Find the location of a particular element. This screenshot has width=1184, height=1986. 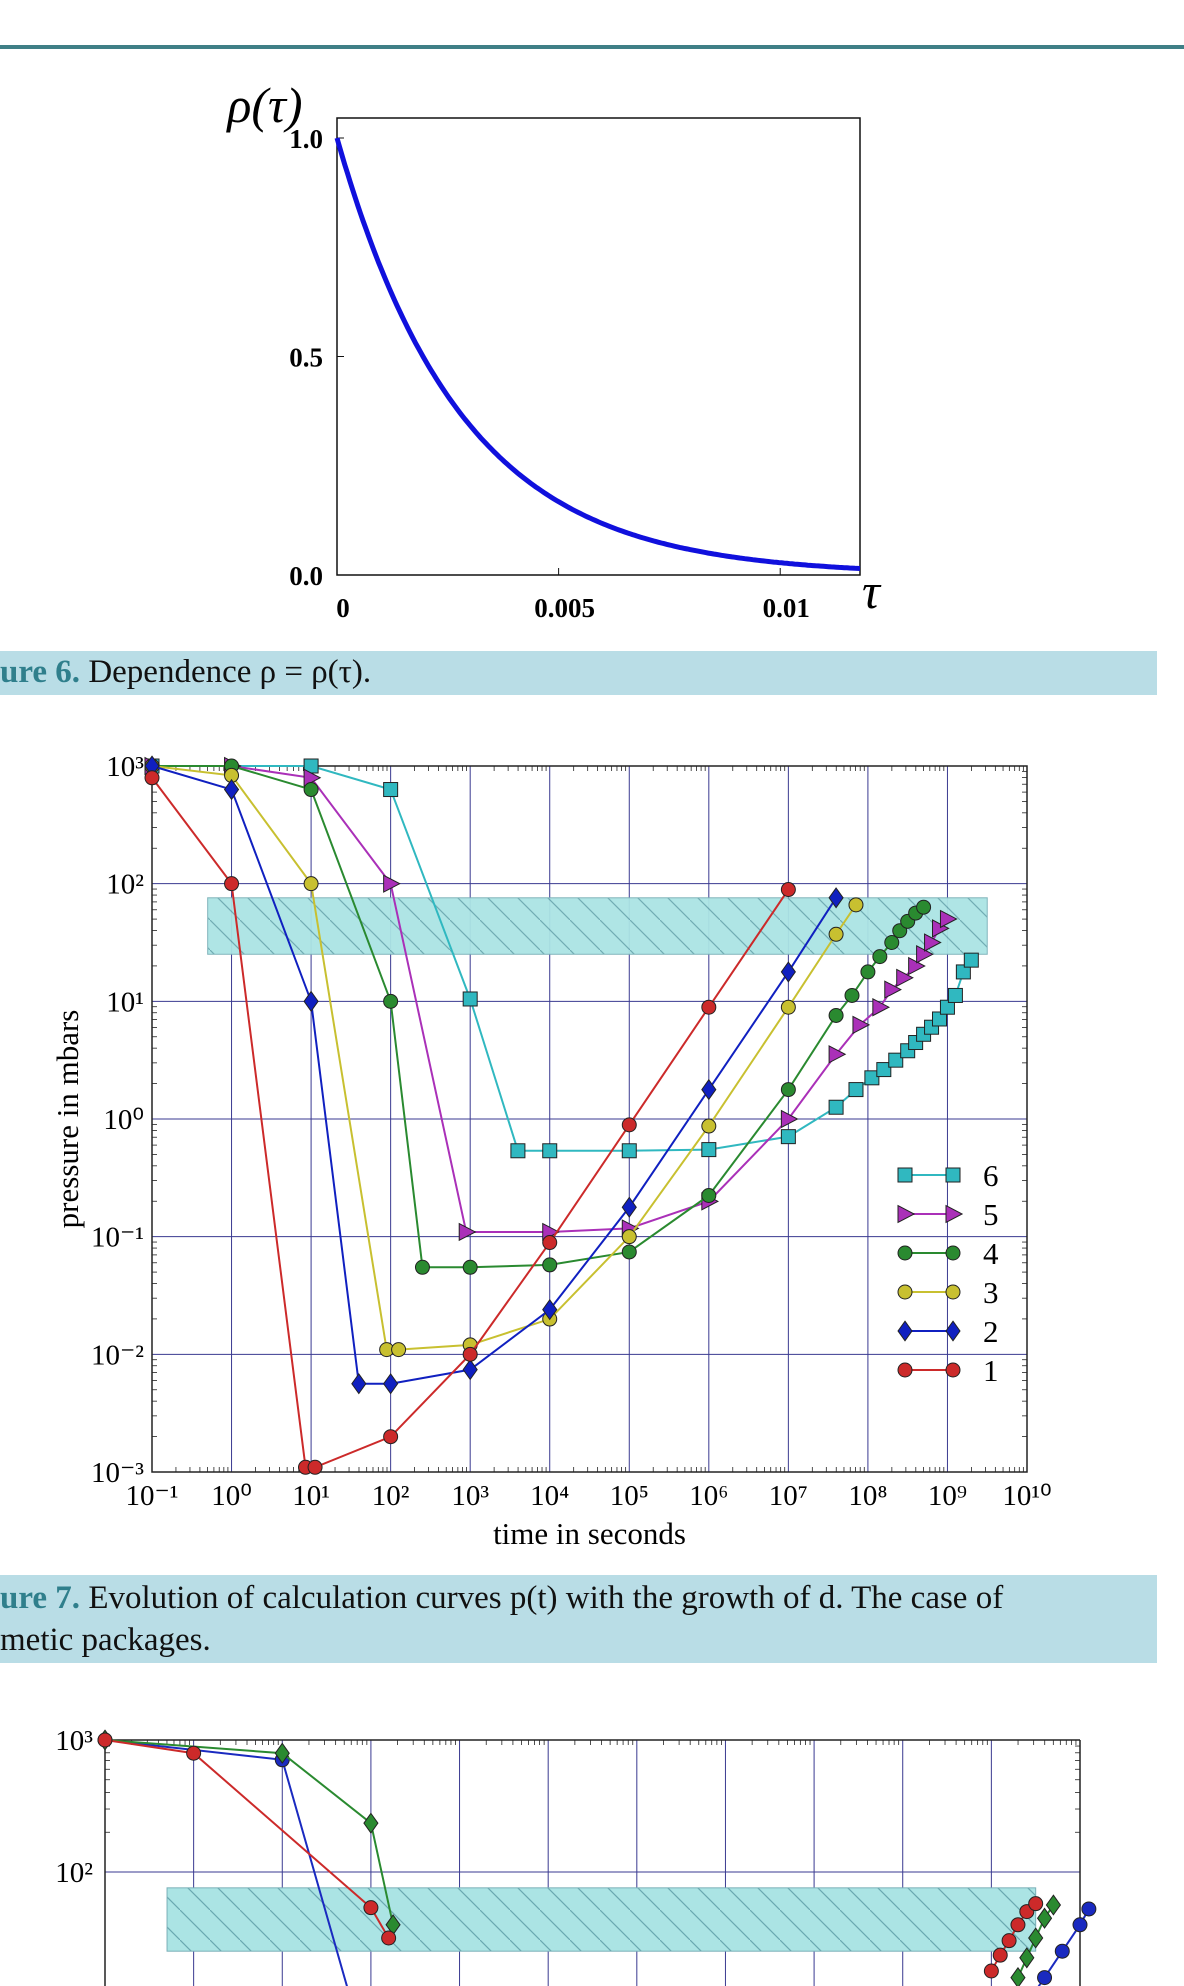

series-line is located at coordinates (247, 1839).